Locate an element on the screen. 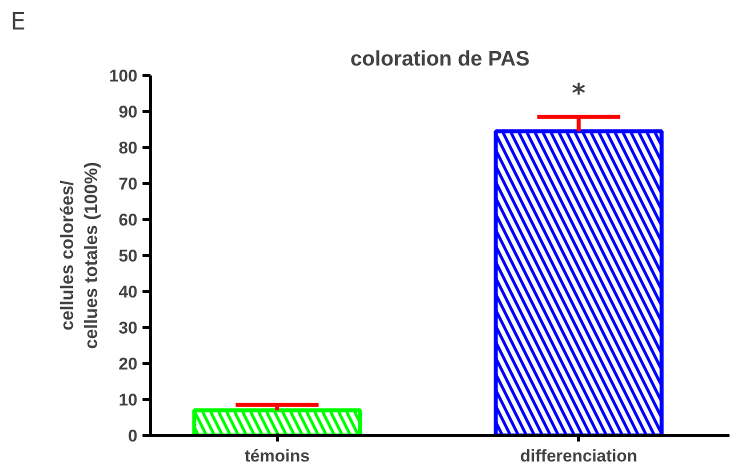 This screenshot has width=739, height=468. y-tick-label: 60 is located at coordinates (128, 220).